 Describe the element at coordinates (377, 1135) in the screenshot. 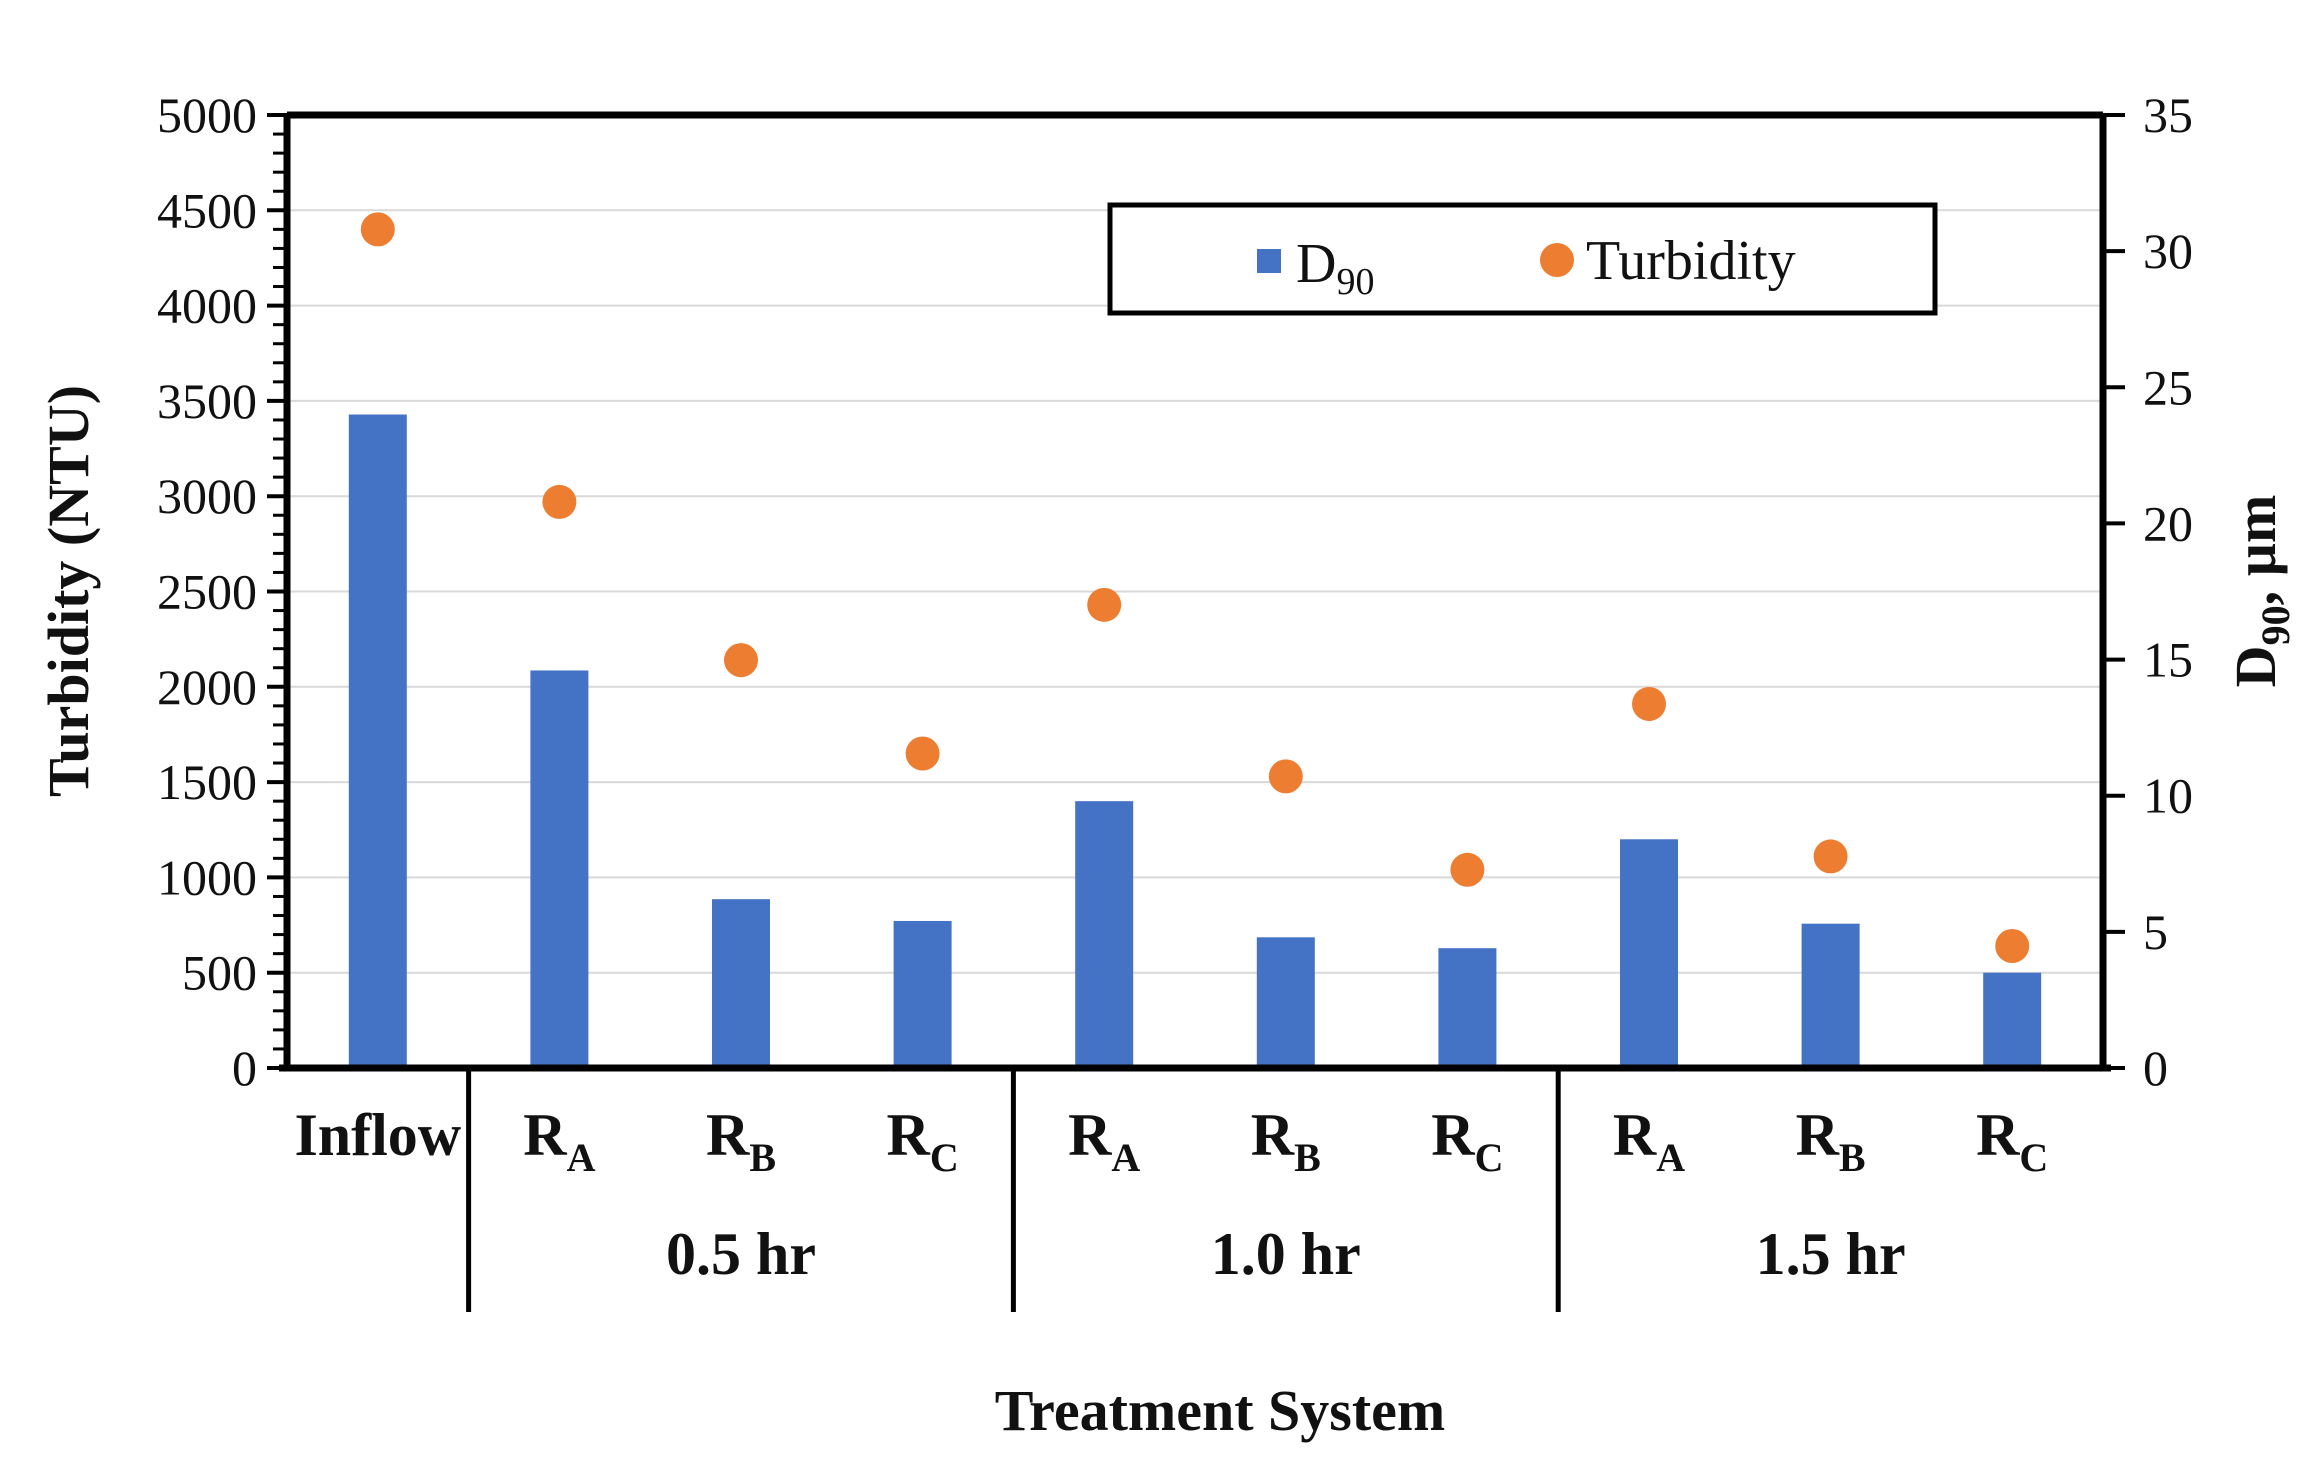

I see `category-label: Inflow` at that location.